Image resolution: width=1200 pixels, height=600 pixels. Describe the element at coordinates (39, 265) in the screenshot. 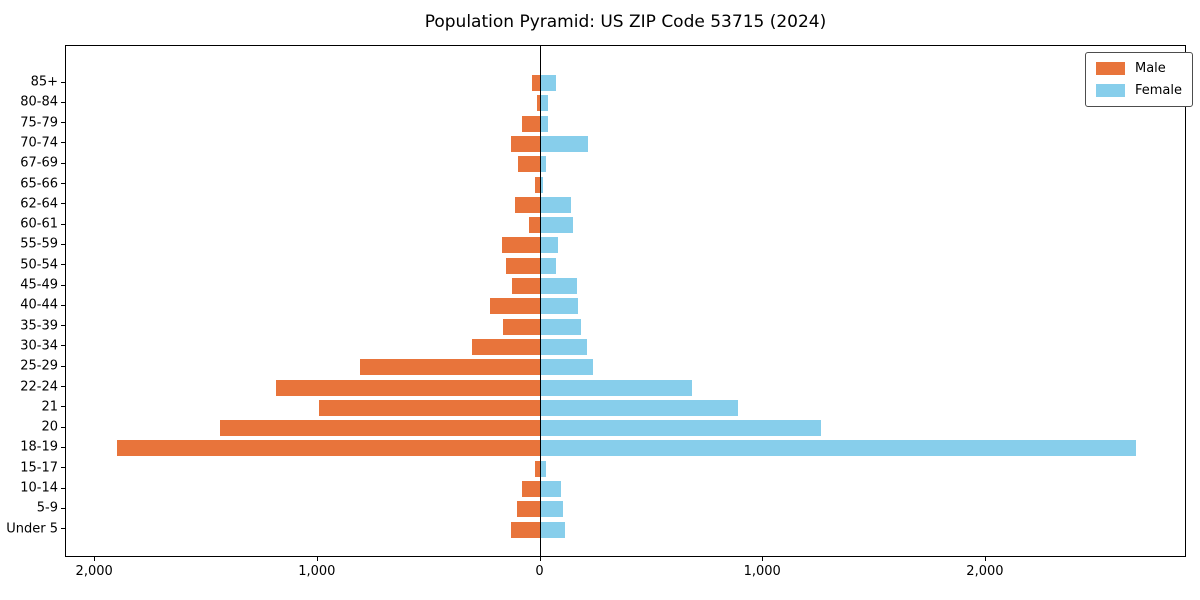

I see `y-tick-label-50-54: 50-54` at that location.